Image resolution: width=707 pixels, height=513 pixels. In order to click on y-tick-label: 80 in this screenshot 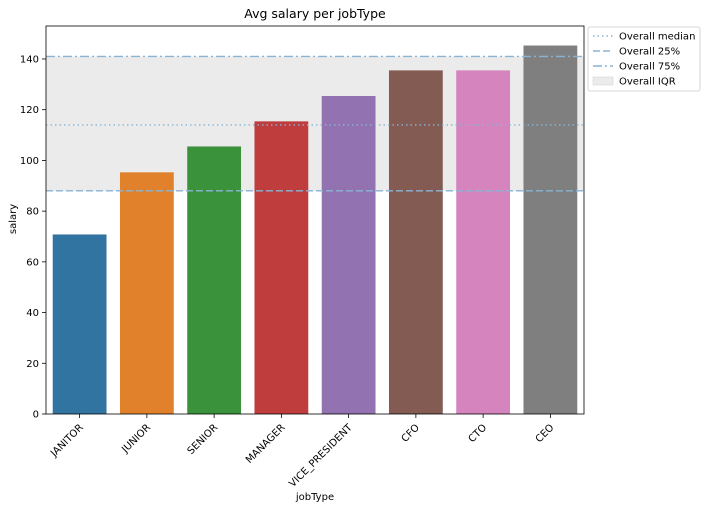, I will do `click(32, 212)`.